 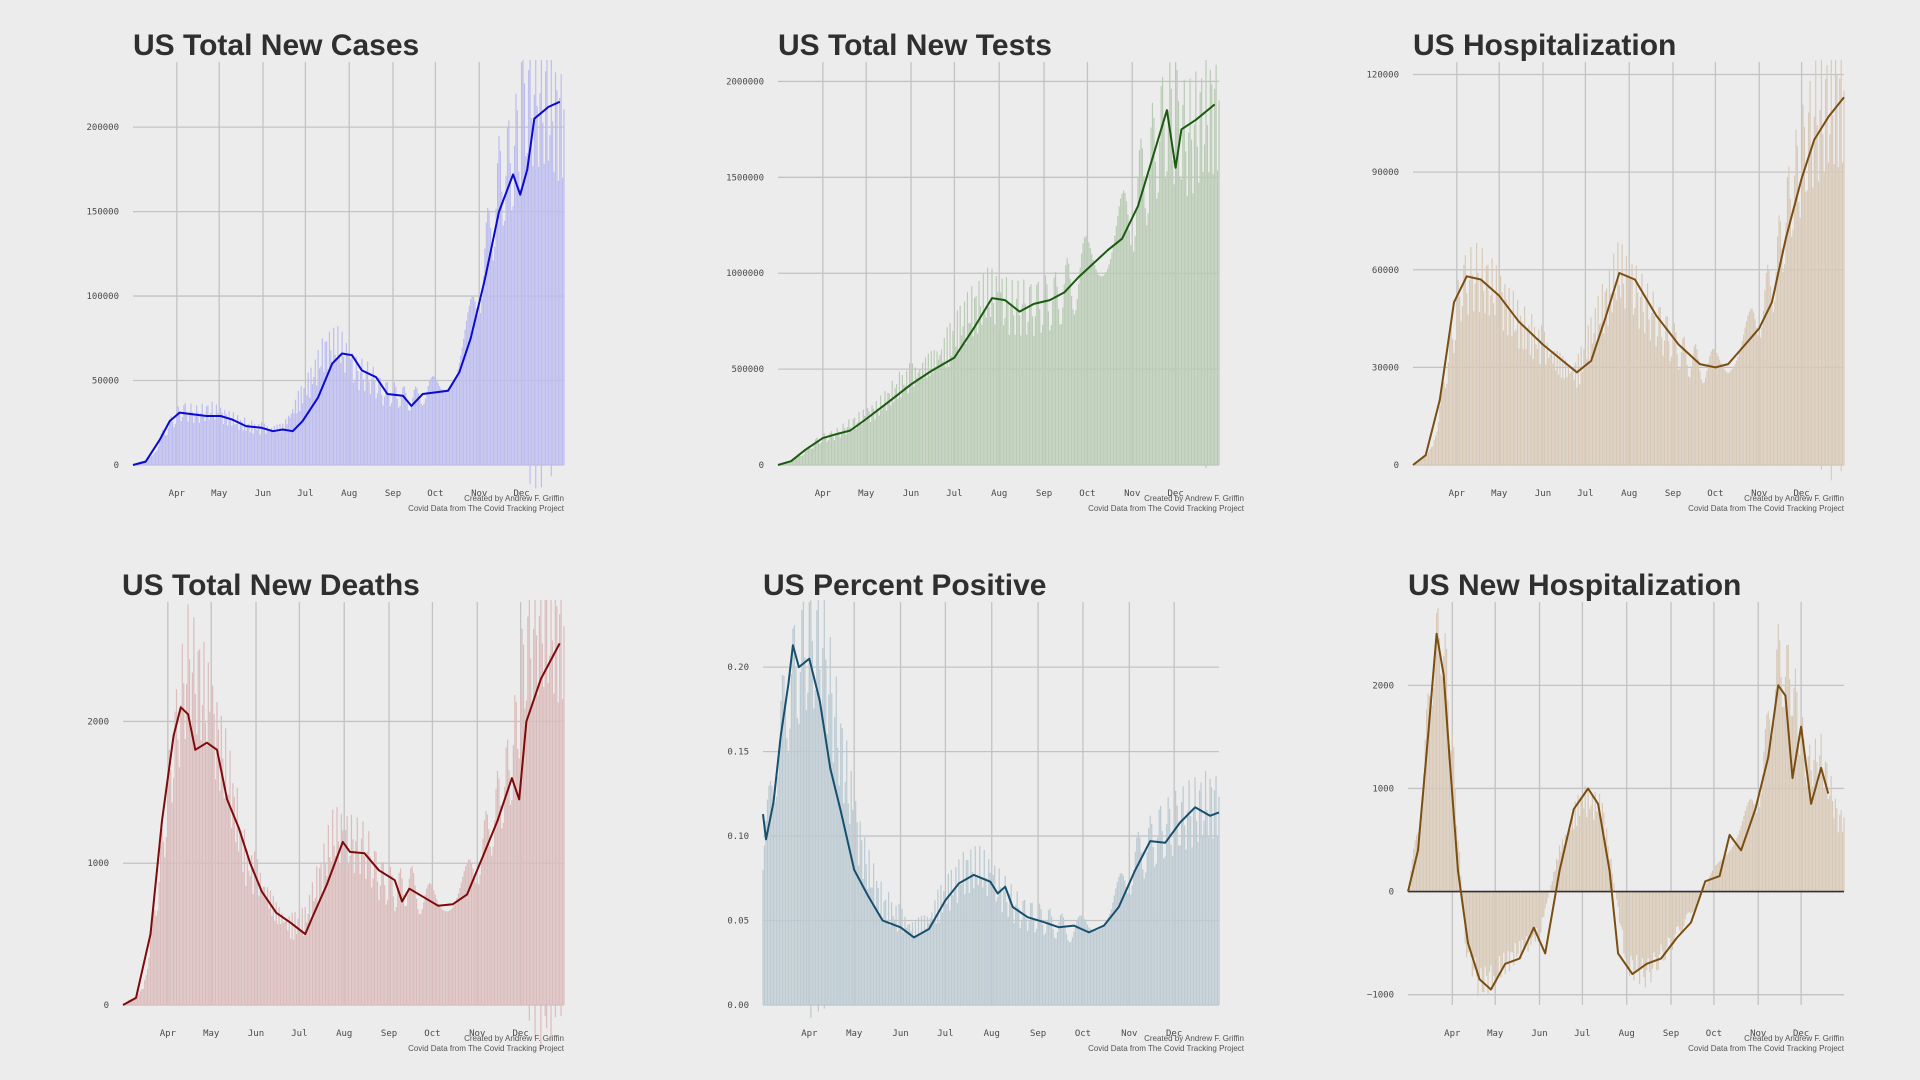 What do you see at coordinates (1539, 1034) in the screenshot?
I see `x-tick-label: Jun` at bounding box center [1539, 1034].